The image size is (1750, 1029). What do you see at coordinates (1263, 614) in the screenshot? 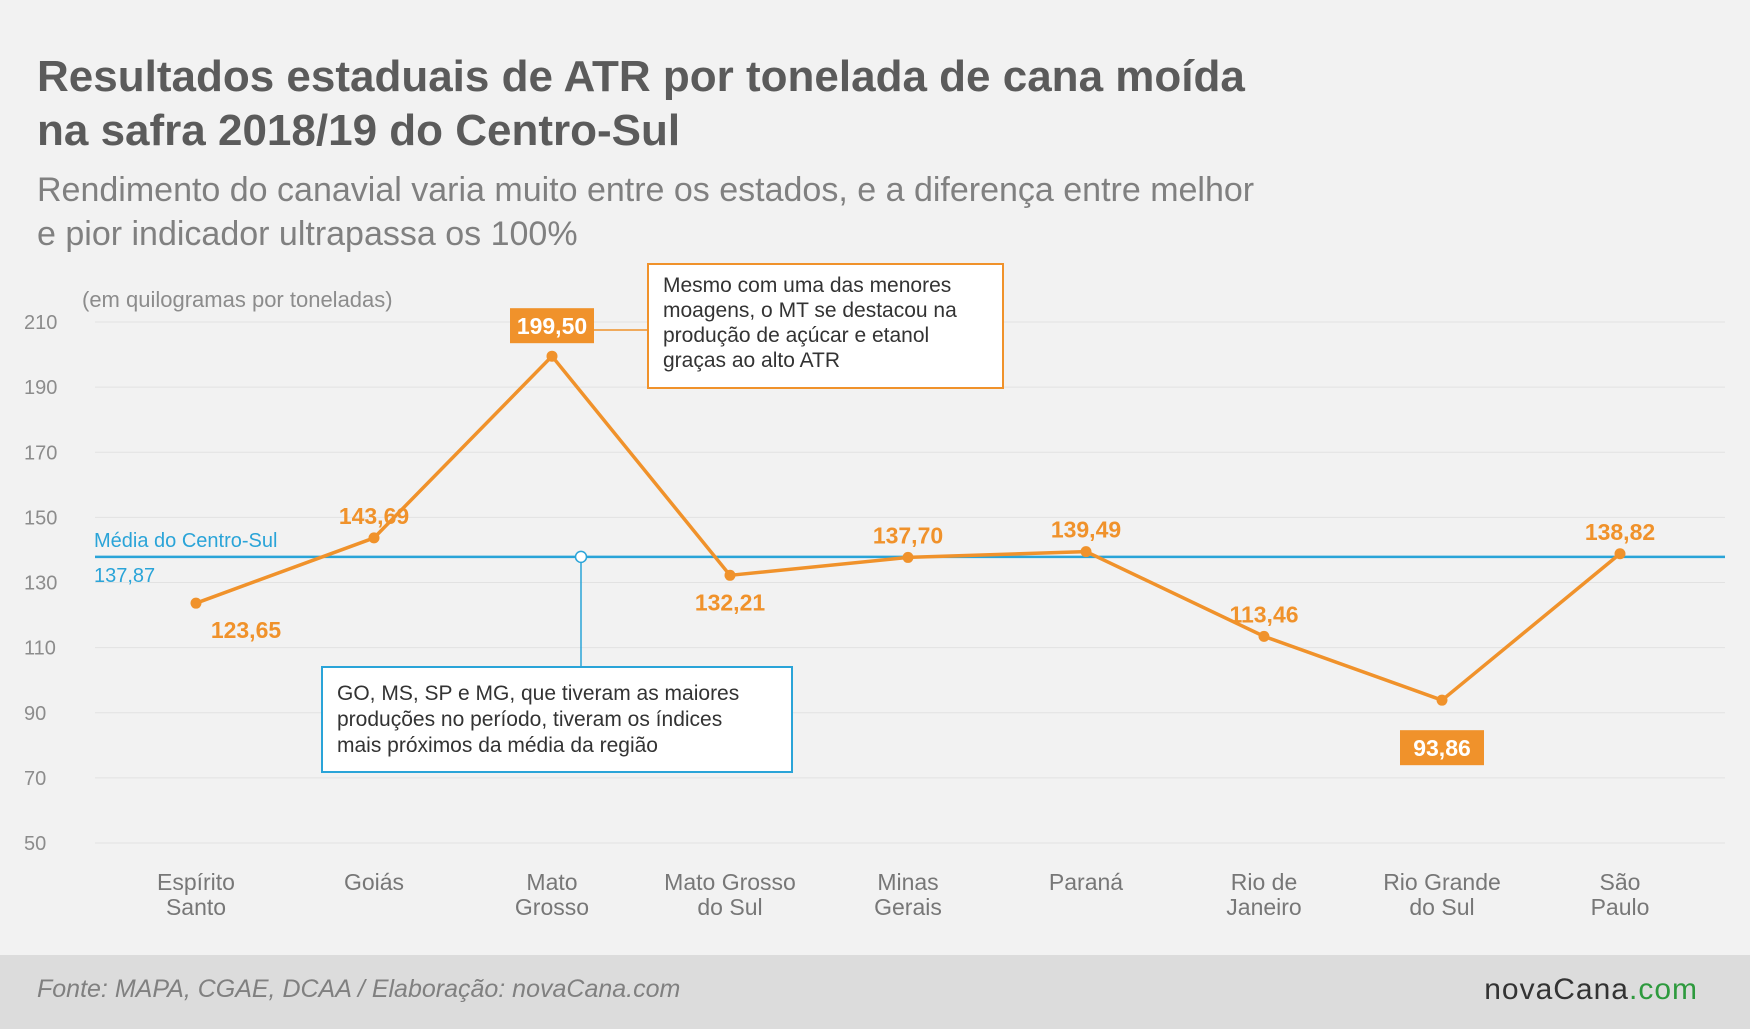
I see `data-value-label: 113,46` at bounding box center [1263, 614].